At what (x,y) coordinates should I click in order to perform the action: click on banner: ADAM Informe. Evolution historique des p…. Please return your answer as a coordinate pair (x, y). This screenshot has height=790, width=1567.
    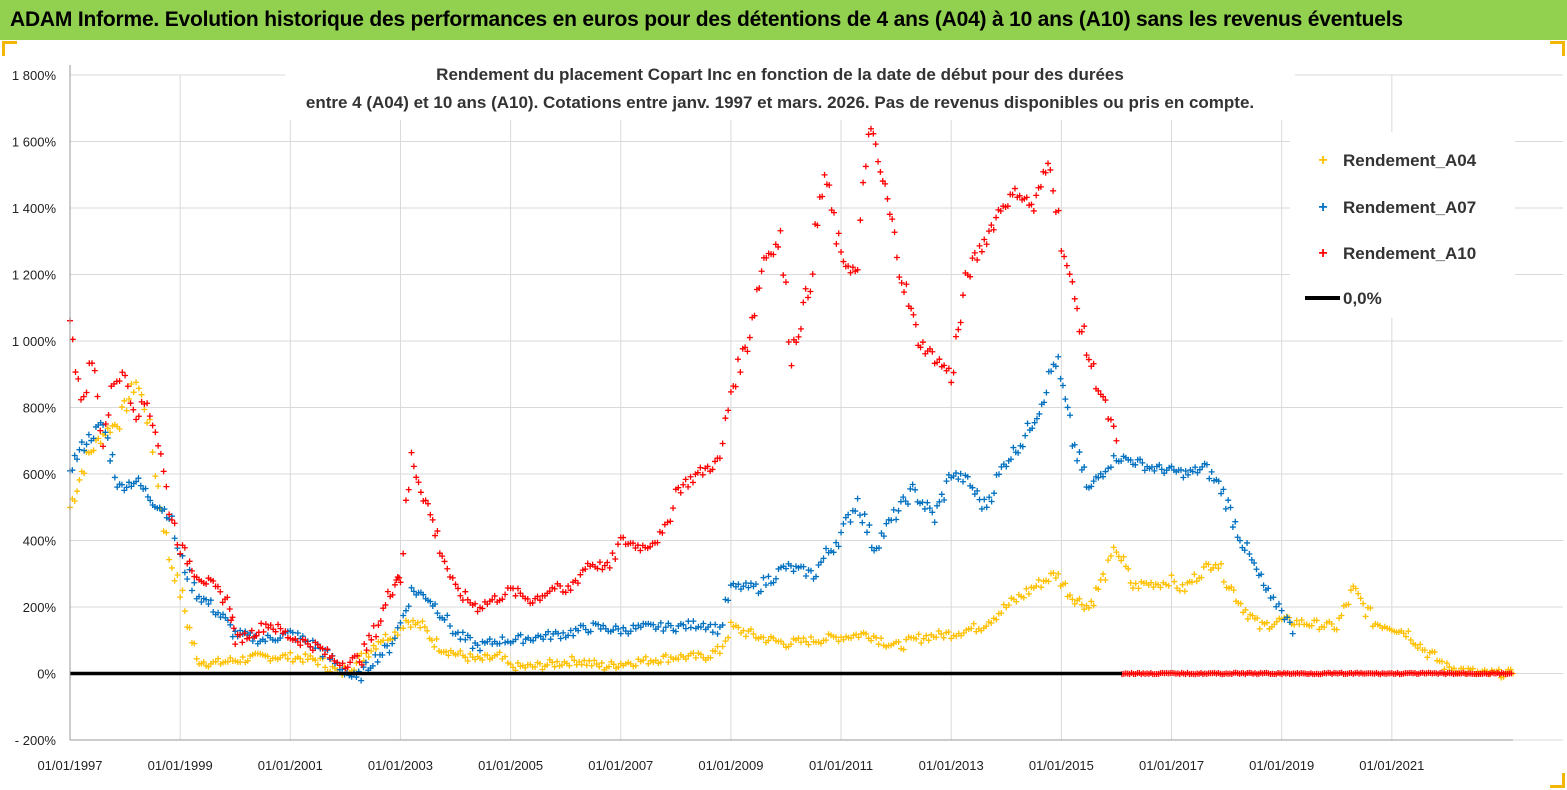
    Looking at the image, I should click on (783, 20).